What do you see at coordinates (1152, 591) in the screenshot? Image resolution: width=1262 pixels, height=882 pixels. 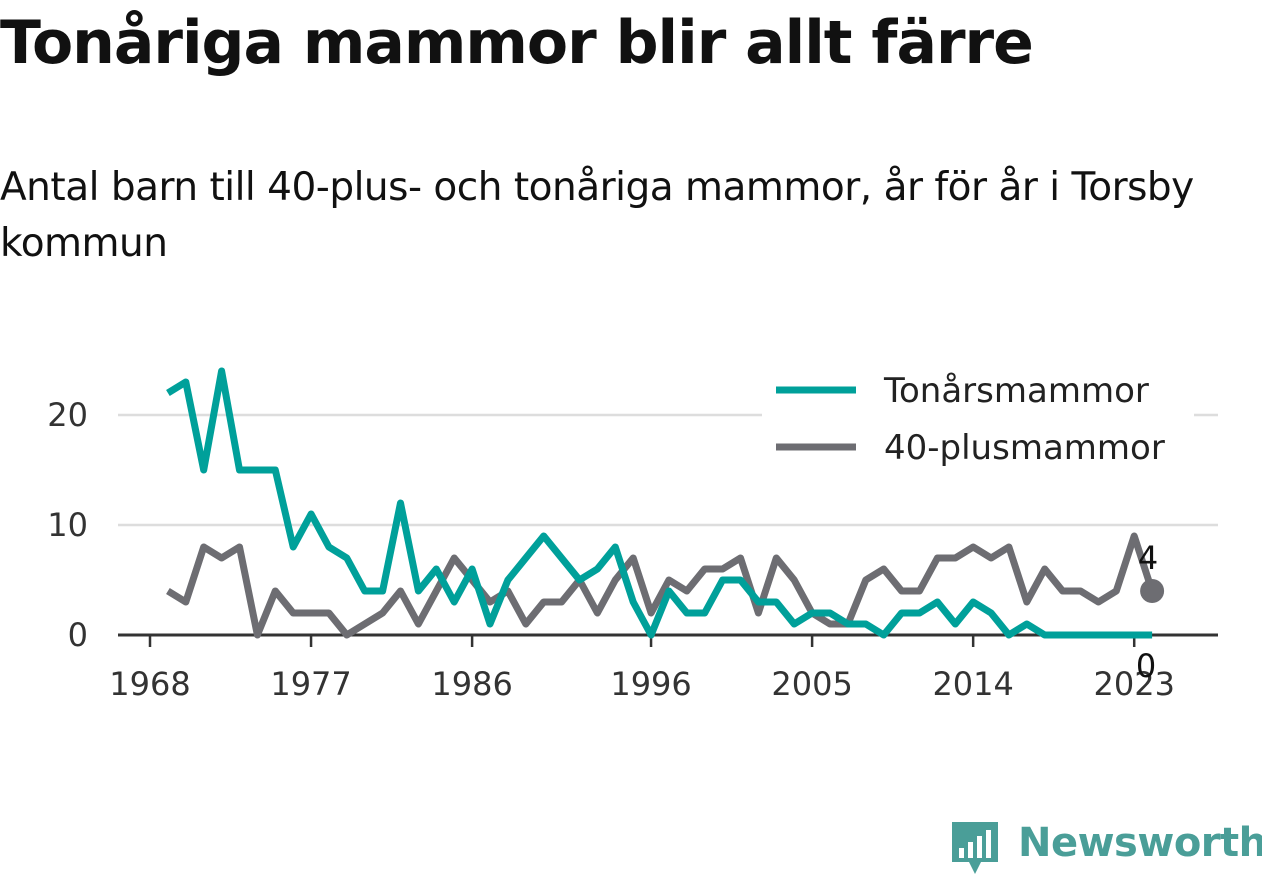 I see `end-marker-40-plusmammor` at bounding box center [1152, 591].